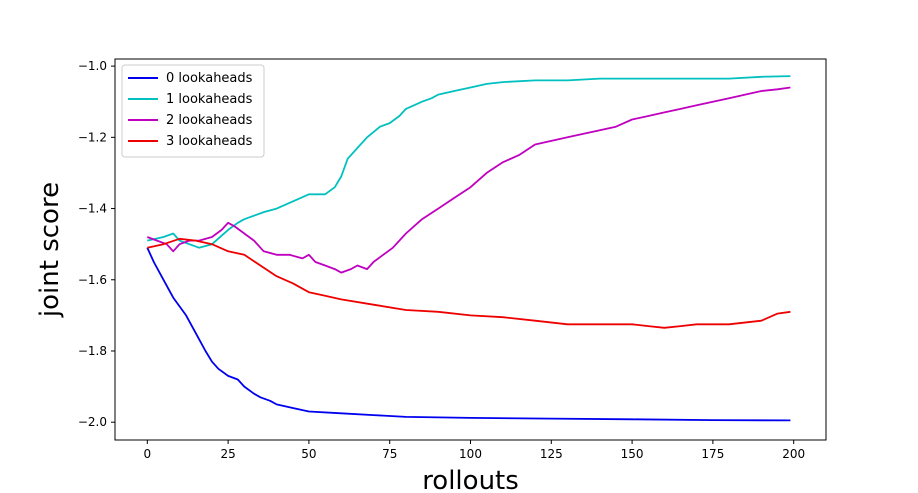  I want to click on x-axis: 0 25 50 75 100 125 150 175 200, so click(474, 450).